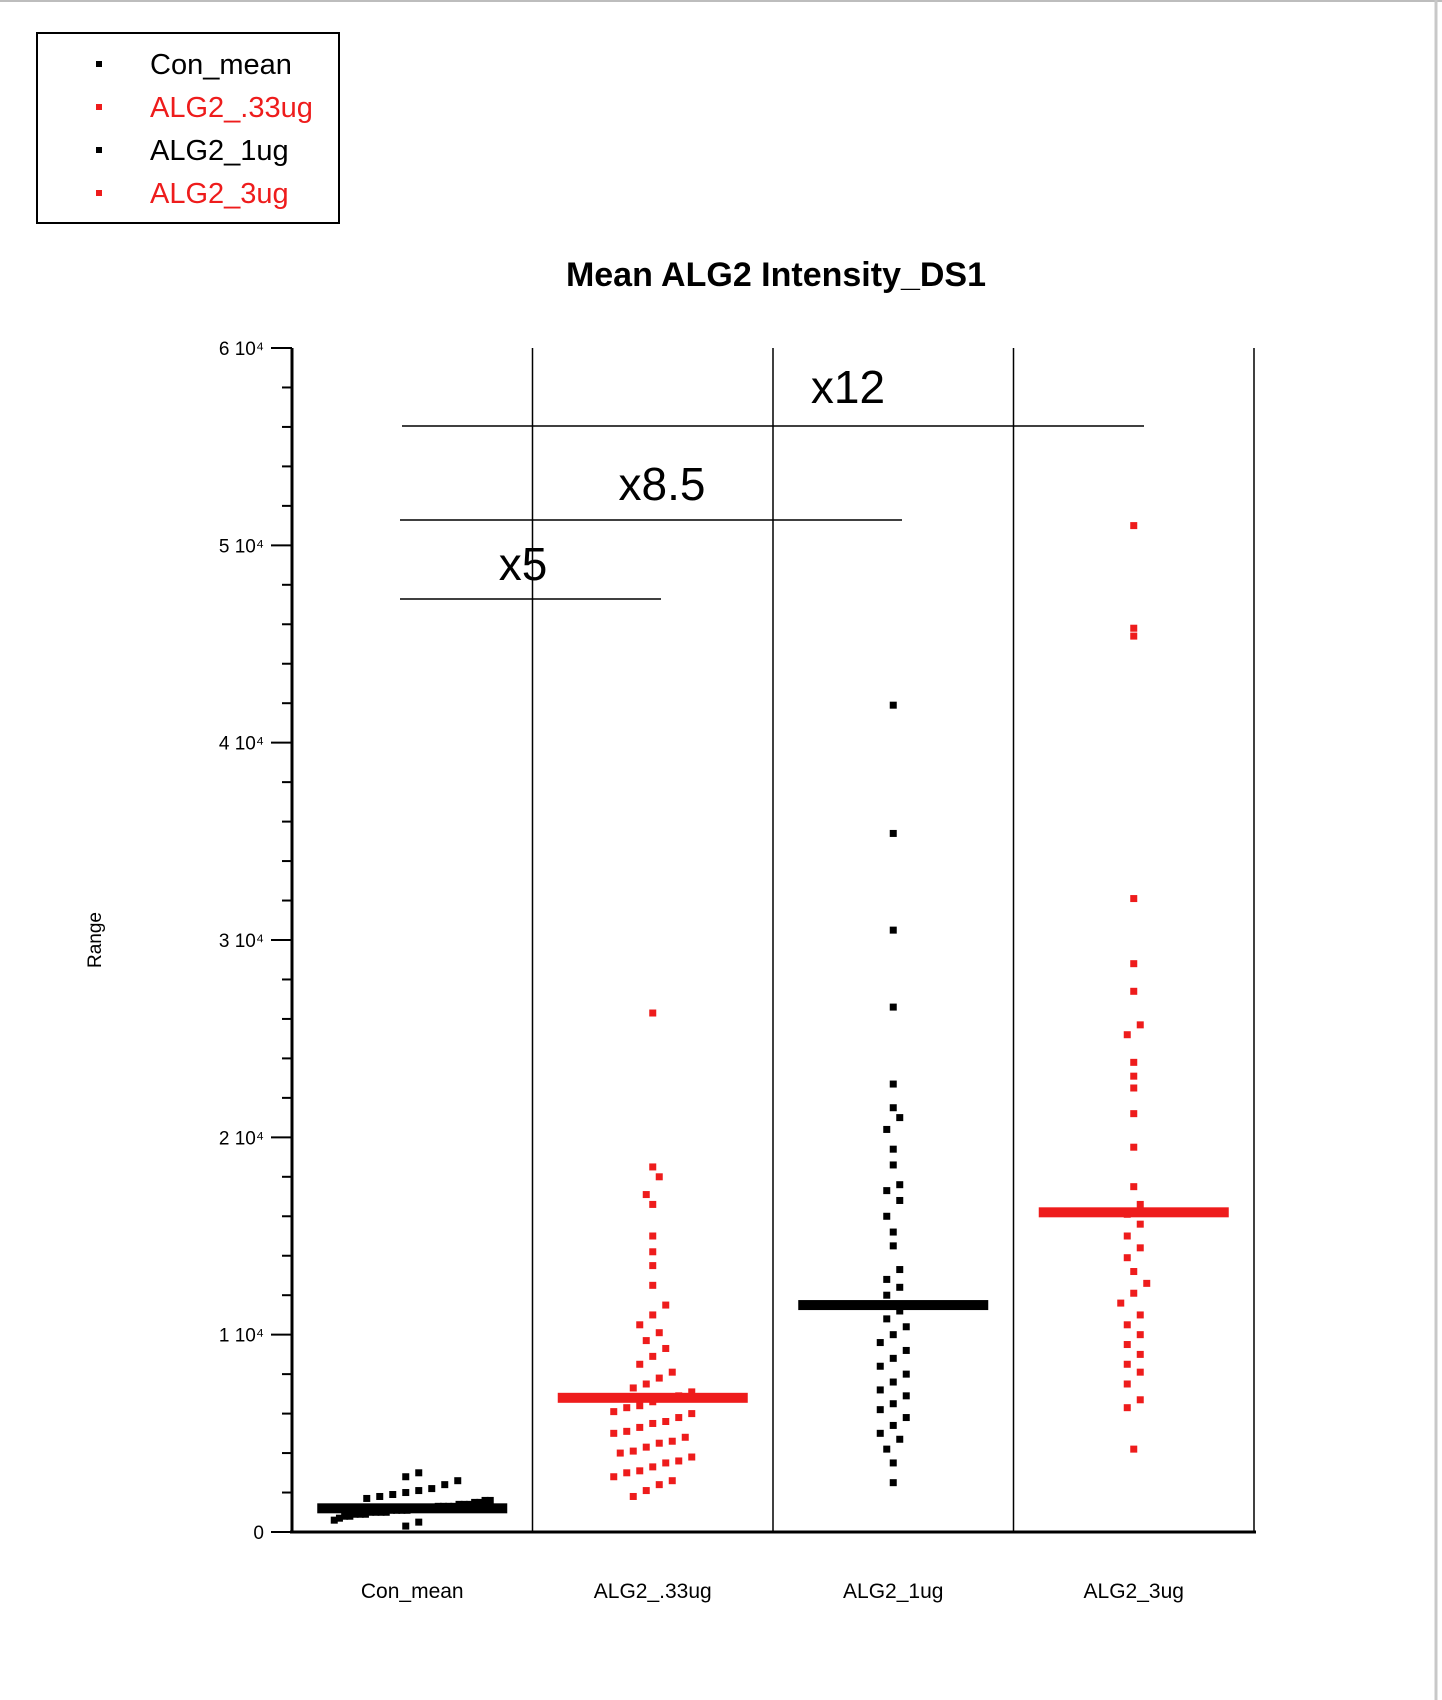  What do you see at coordinates (241, 349) in the screenshot?
I see `y-tick-label: 6 10⁴` at bounding box center [241, 349].